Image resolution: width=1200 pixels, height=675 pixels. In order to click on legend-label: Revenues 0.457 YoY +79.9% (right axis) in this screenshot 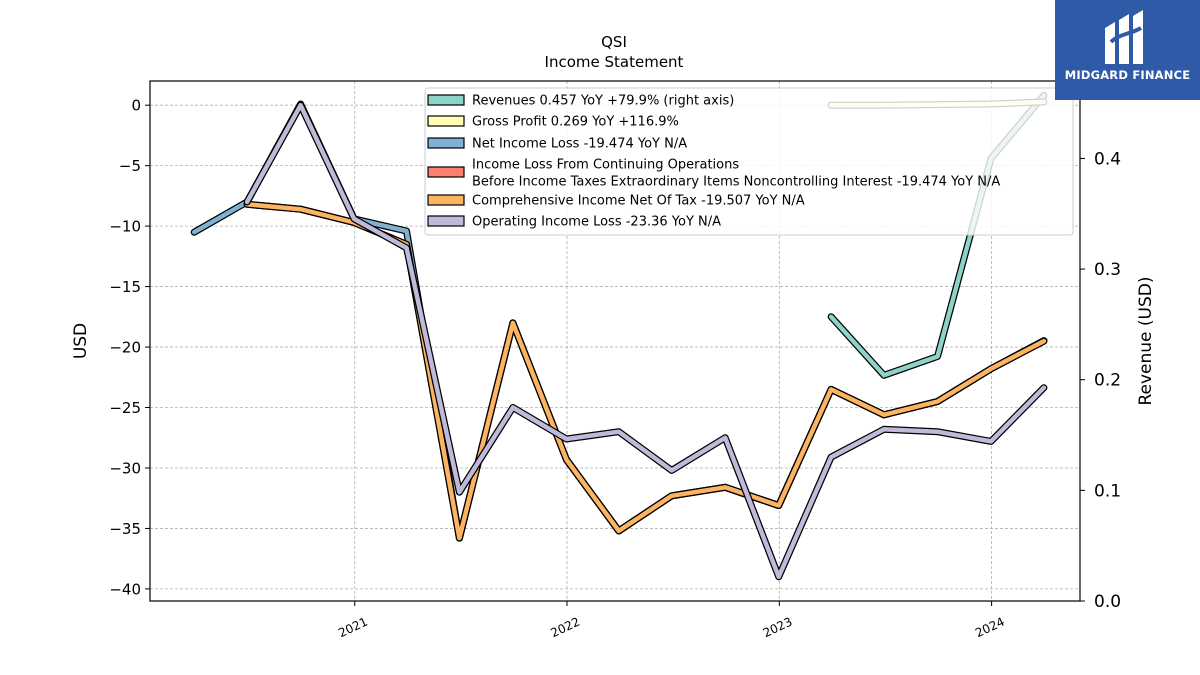, I will do `click(603, 101)`.